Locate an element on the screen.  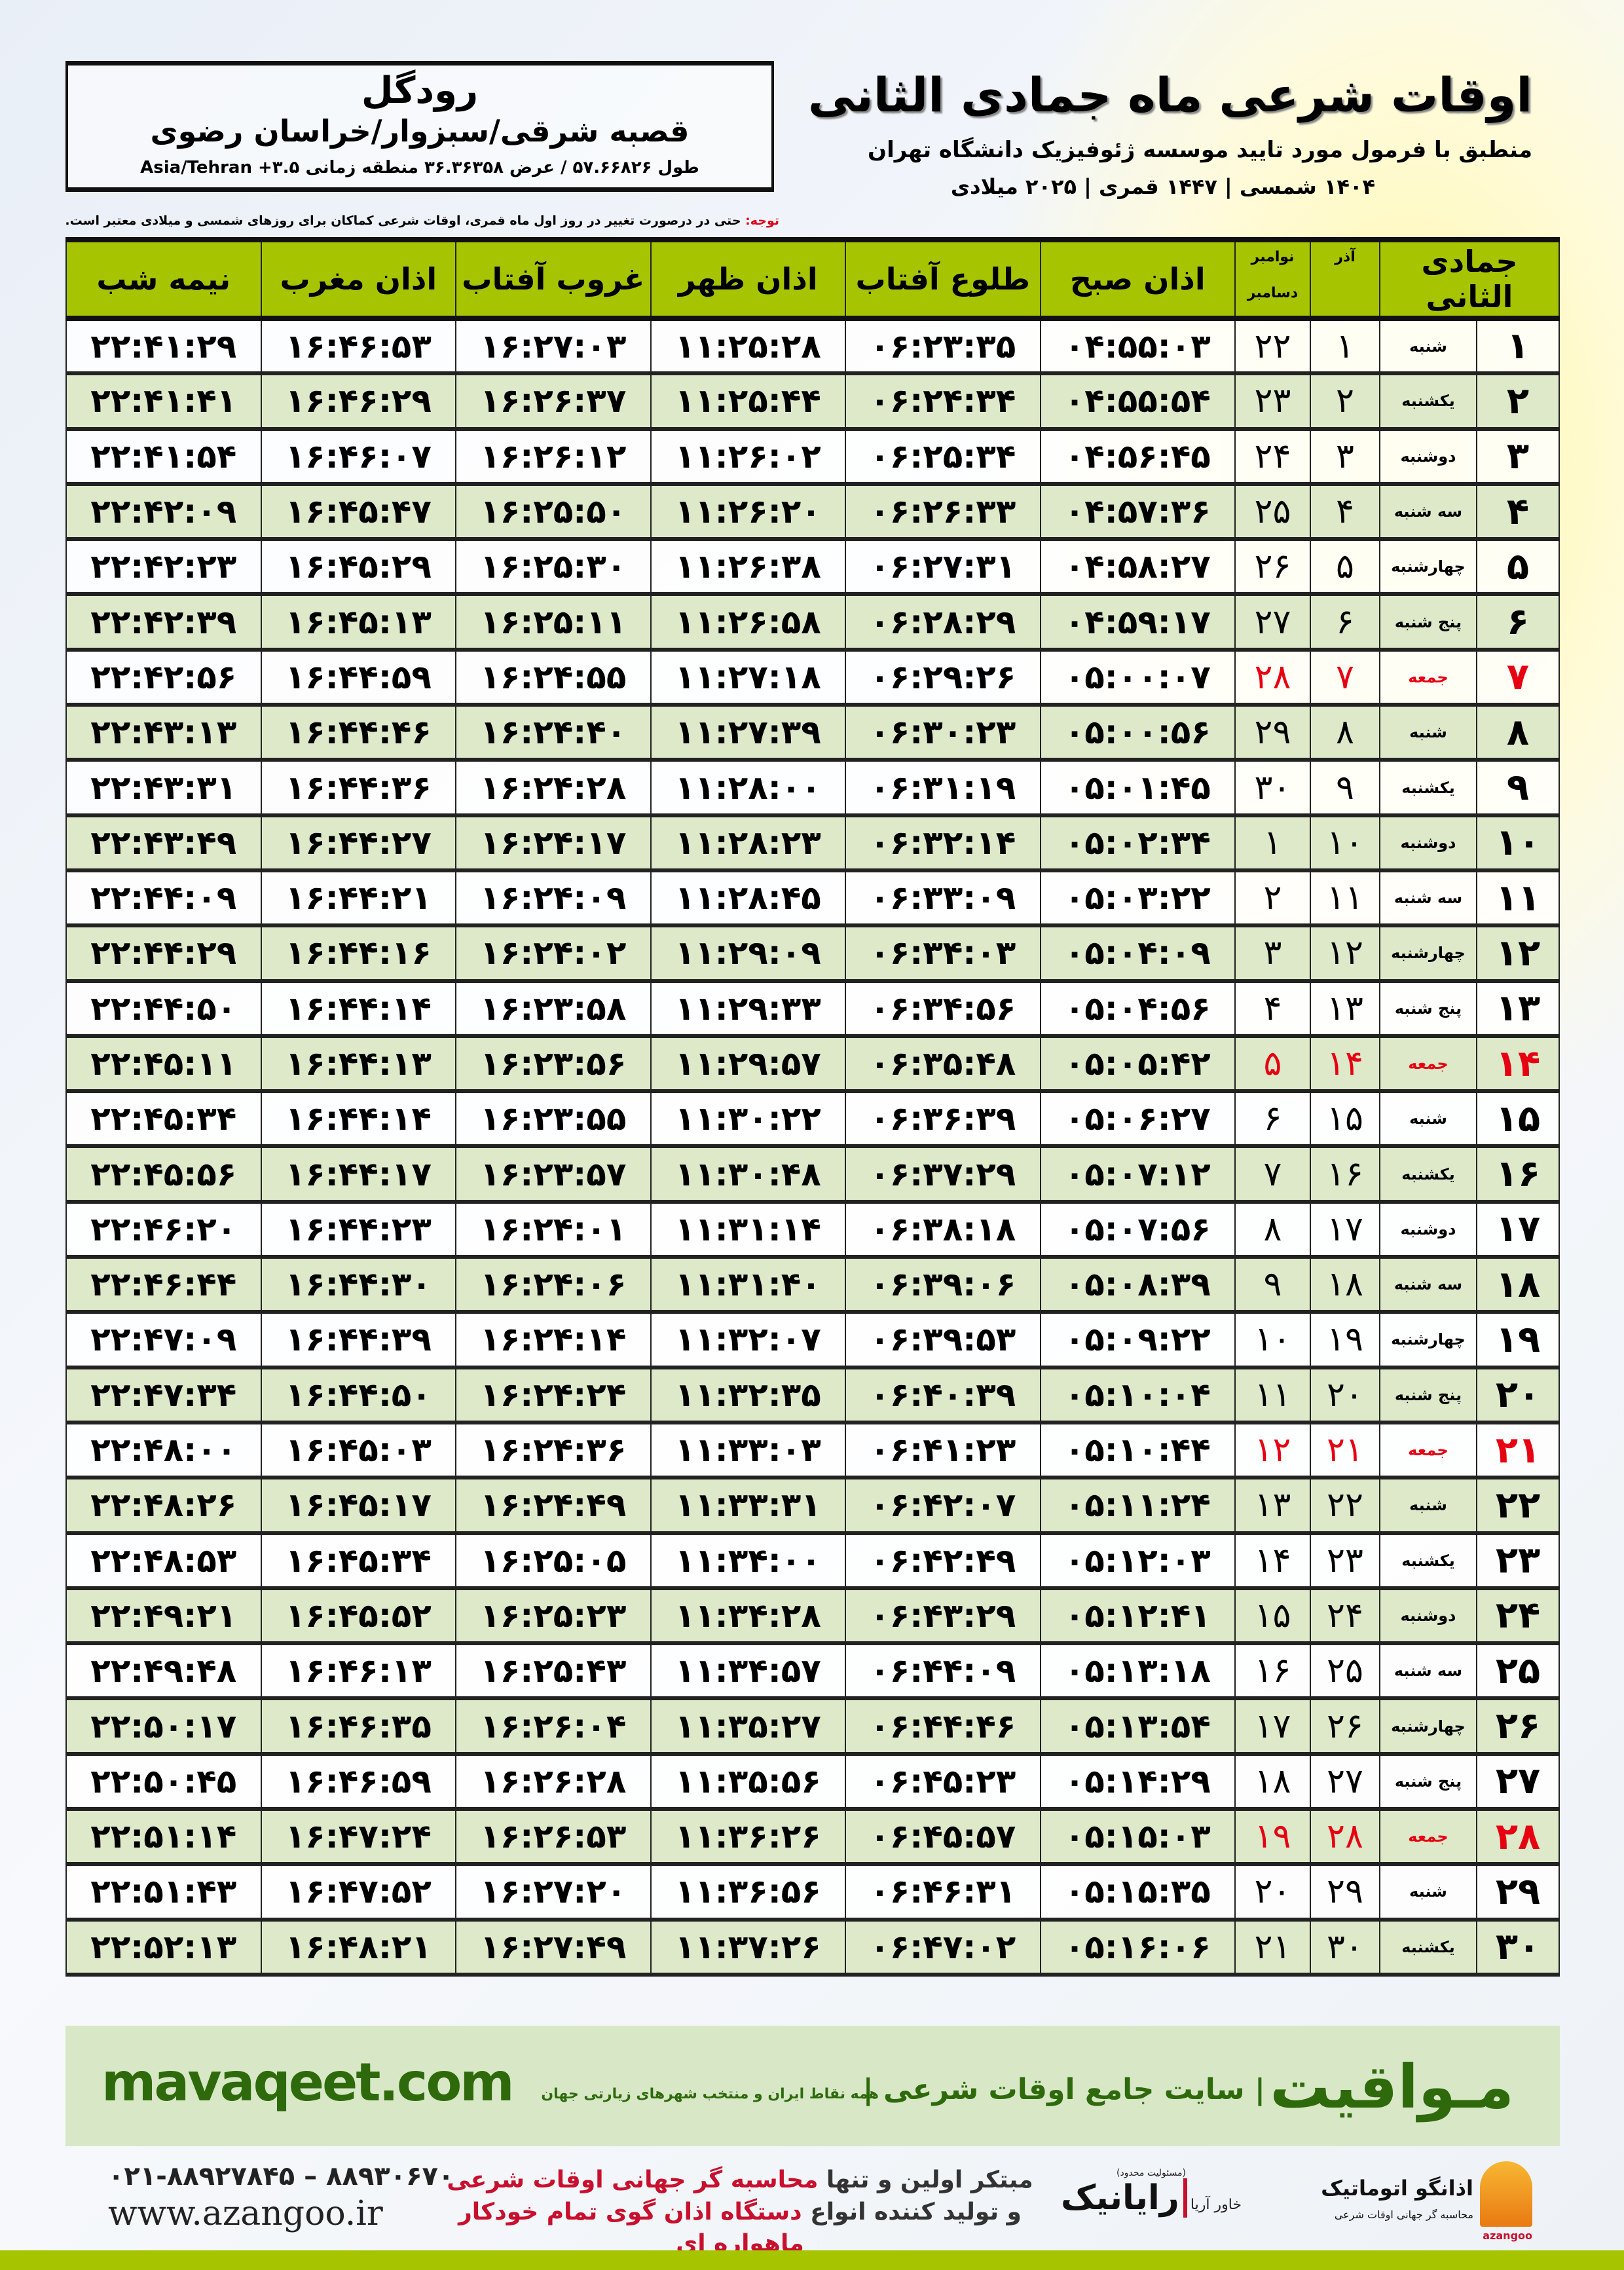
cell-dhuhr: ۱۱:۳۳:۰۳ is located at coordinates (748, 1450).